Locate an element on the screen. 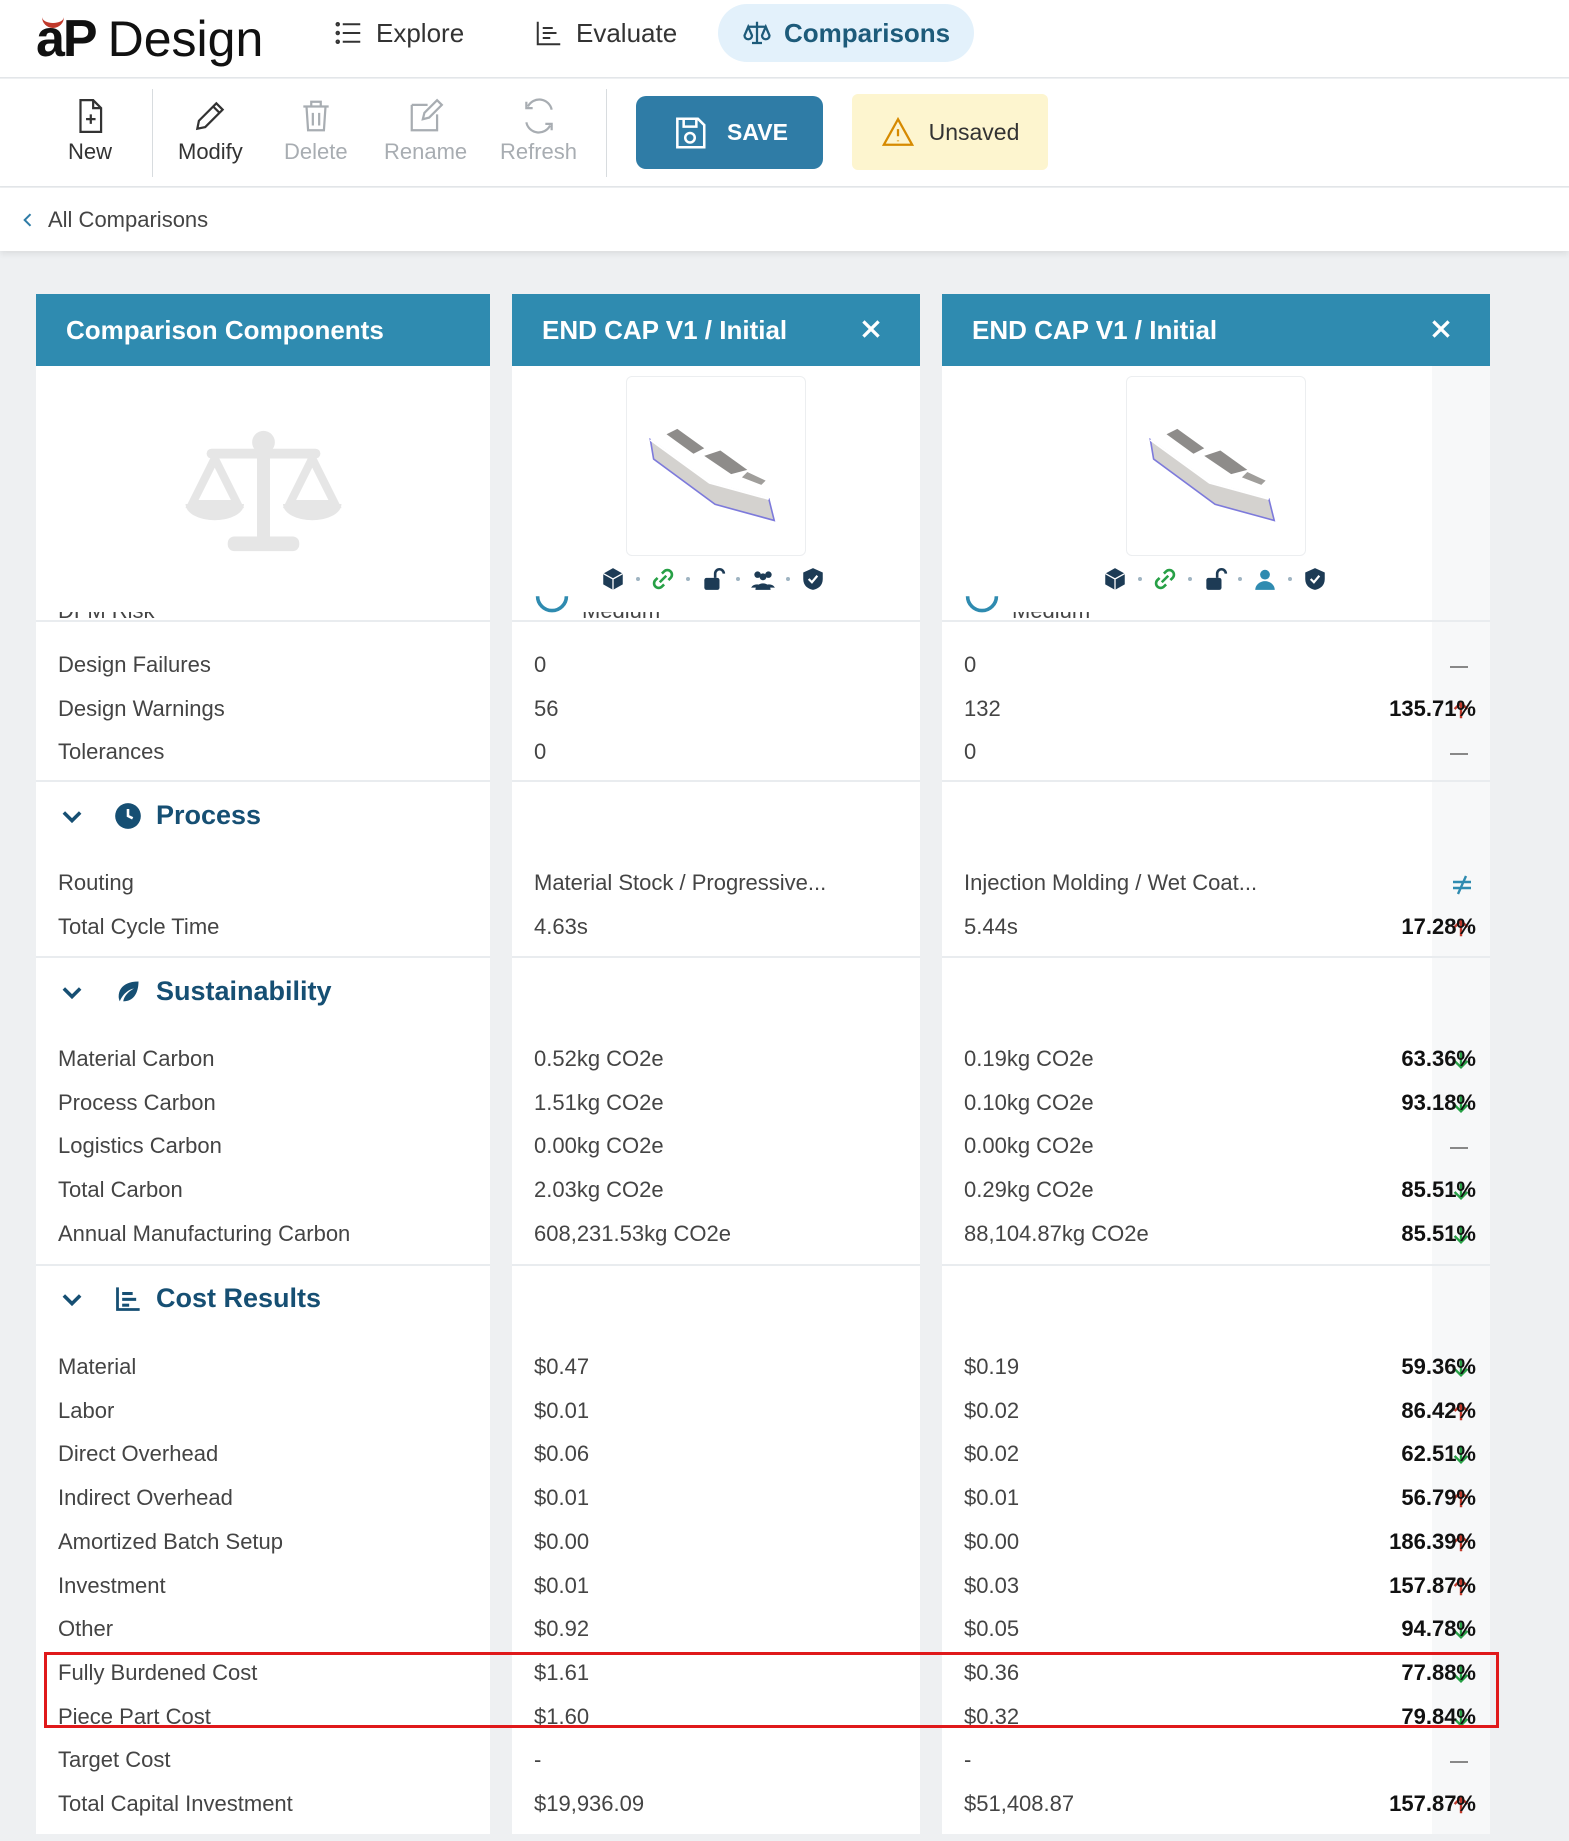 The width and height of the screenshot is (1569, 1841). chart-icon is located at coordinates (548, 33).